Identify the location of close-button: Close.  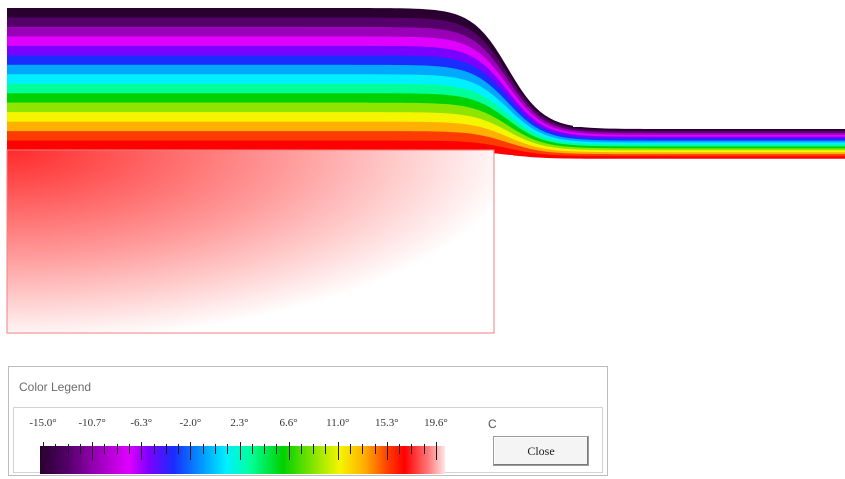
(541, 451).